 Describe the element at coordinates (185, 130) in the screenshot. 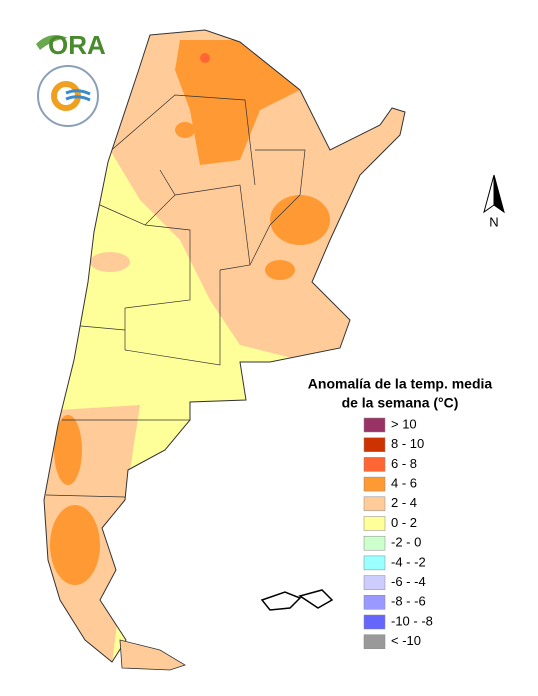

I see `zone-4-6-tuc` at that location.